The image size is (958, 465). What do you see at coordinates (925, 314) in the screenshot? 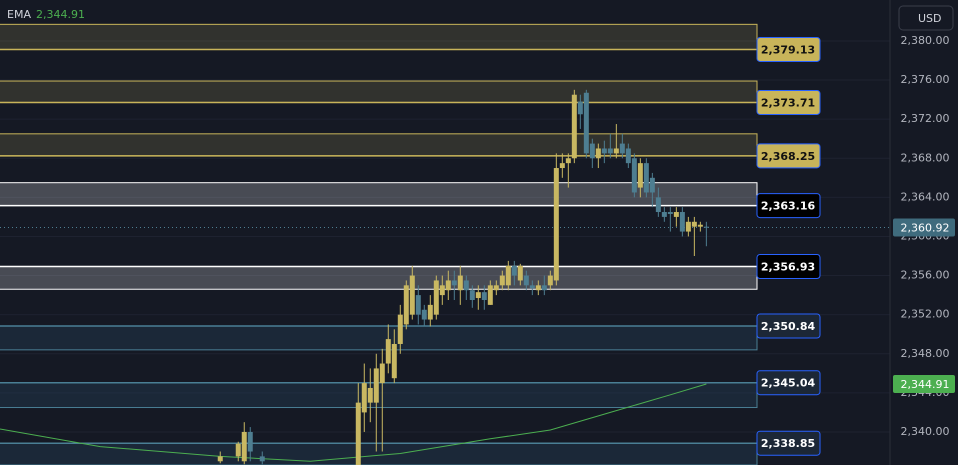
I see `y-tick-label: 2,352.00` at bounding box center [925, 314].